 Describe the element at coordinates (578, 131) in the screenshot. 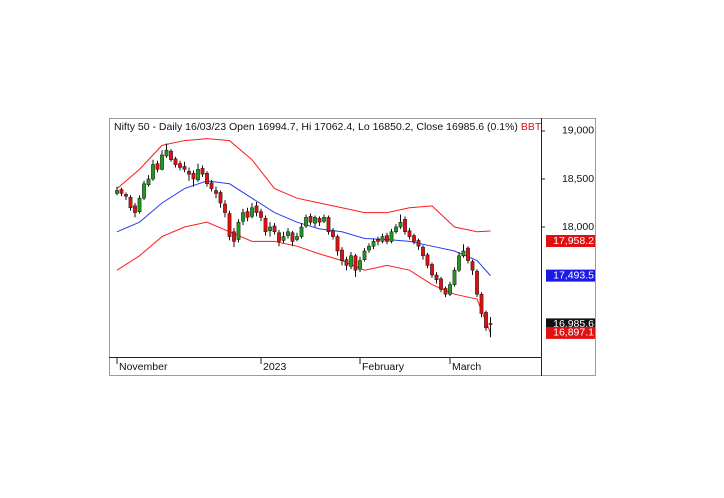

I see `y-tick-label: 19,000` at that location.